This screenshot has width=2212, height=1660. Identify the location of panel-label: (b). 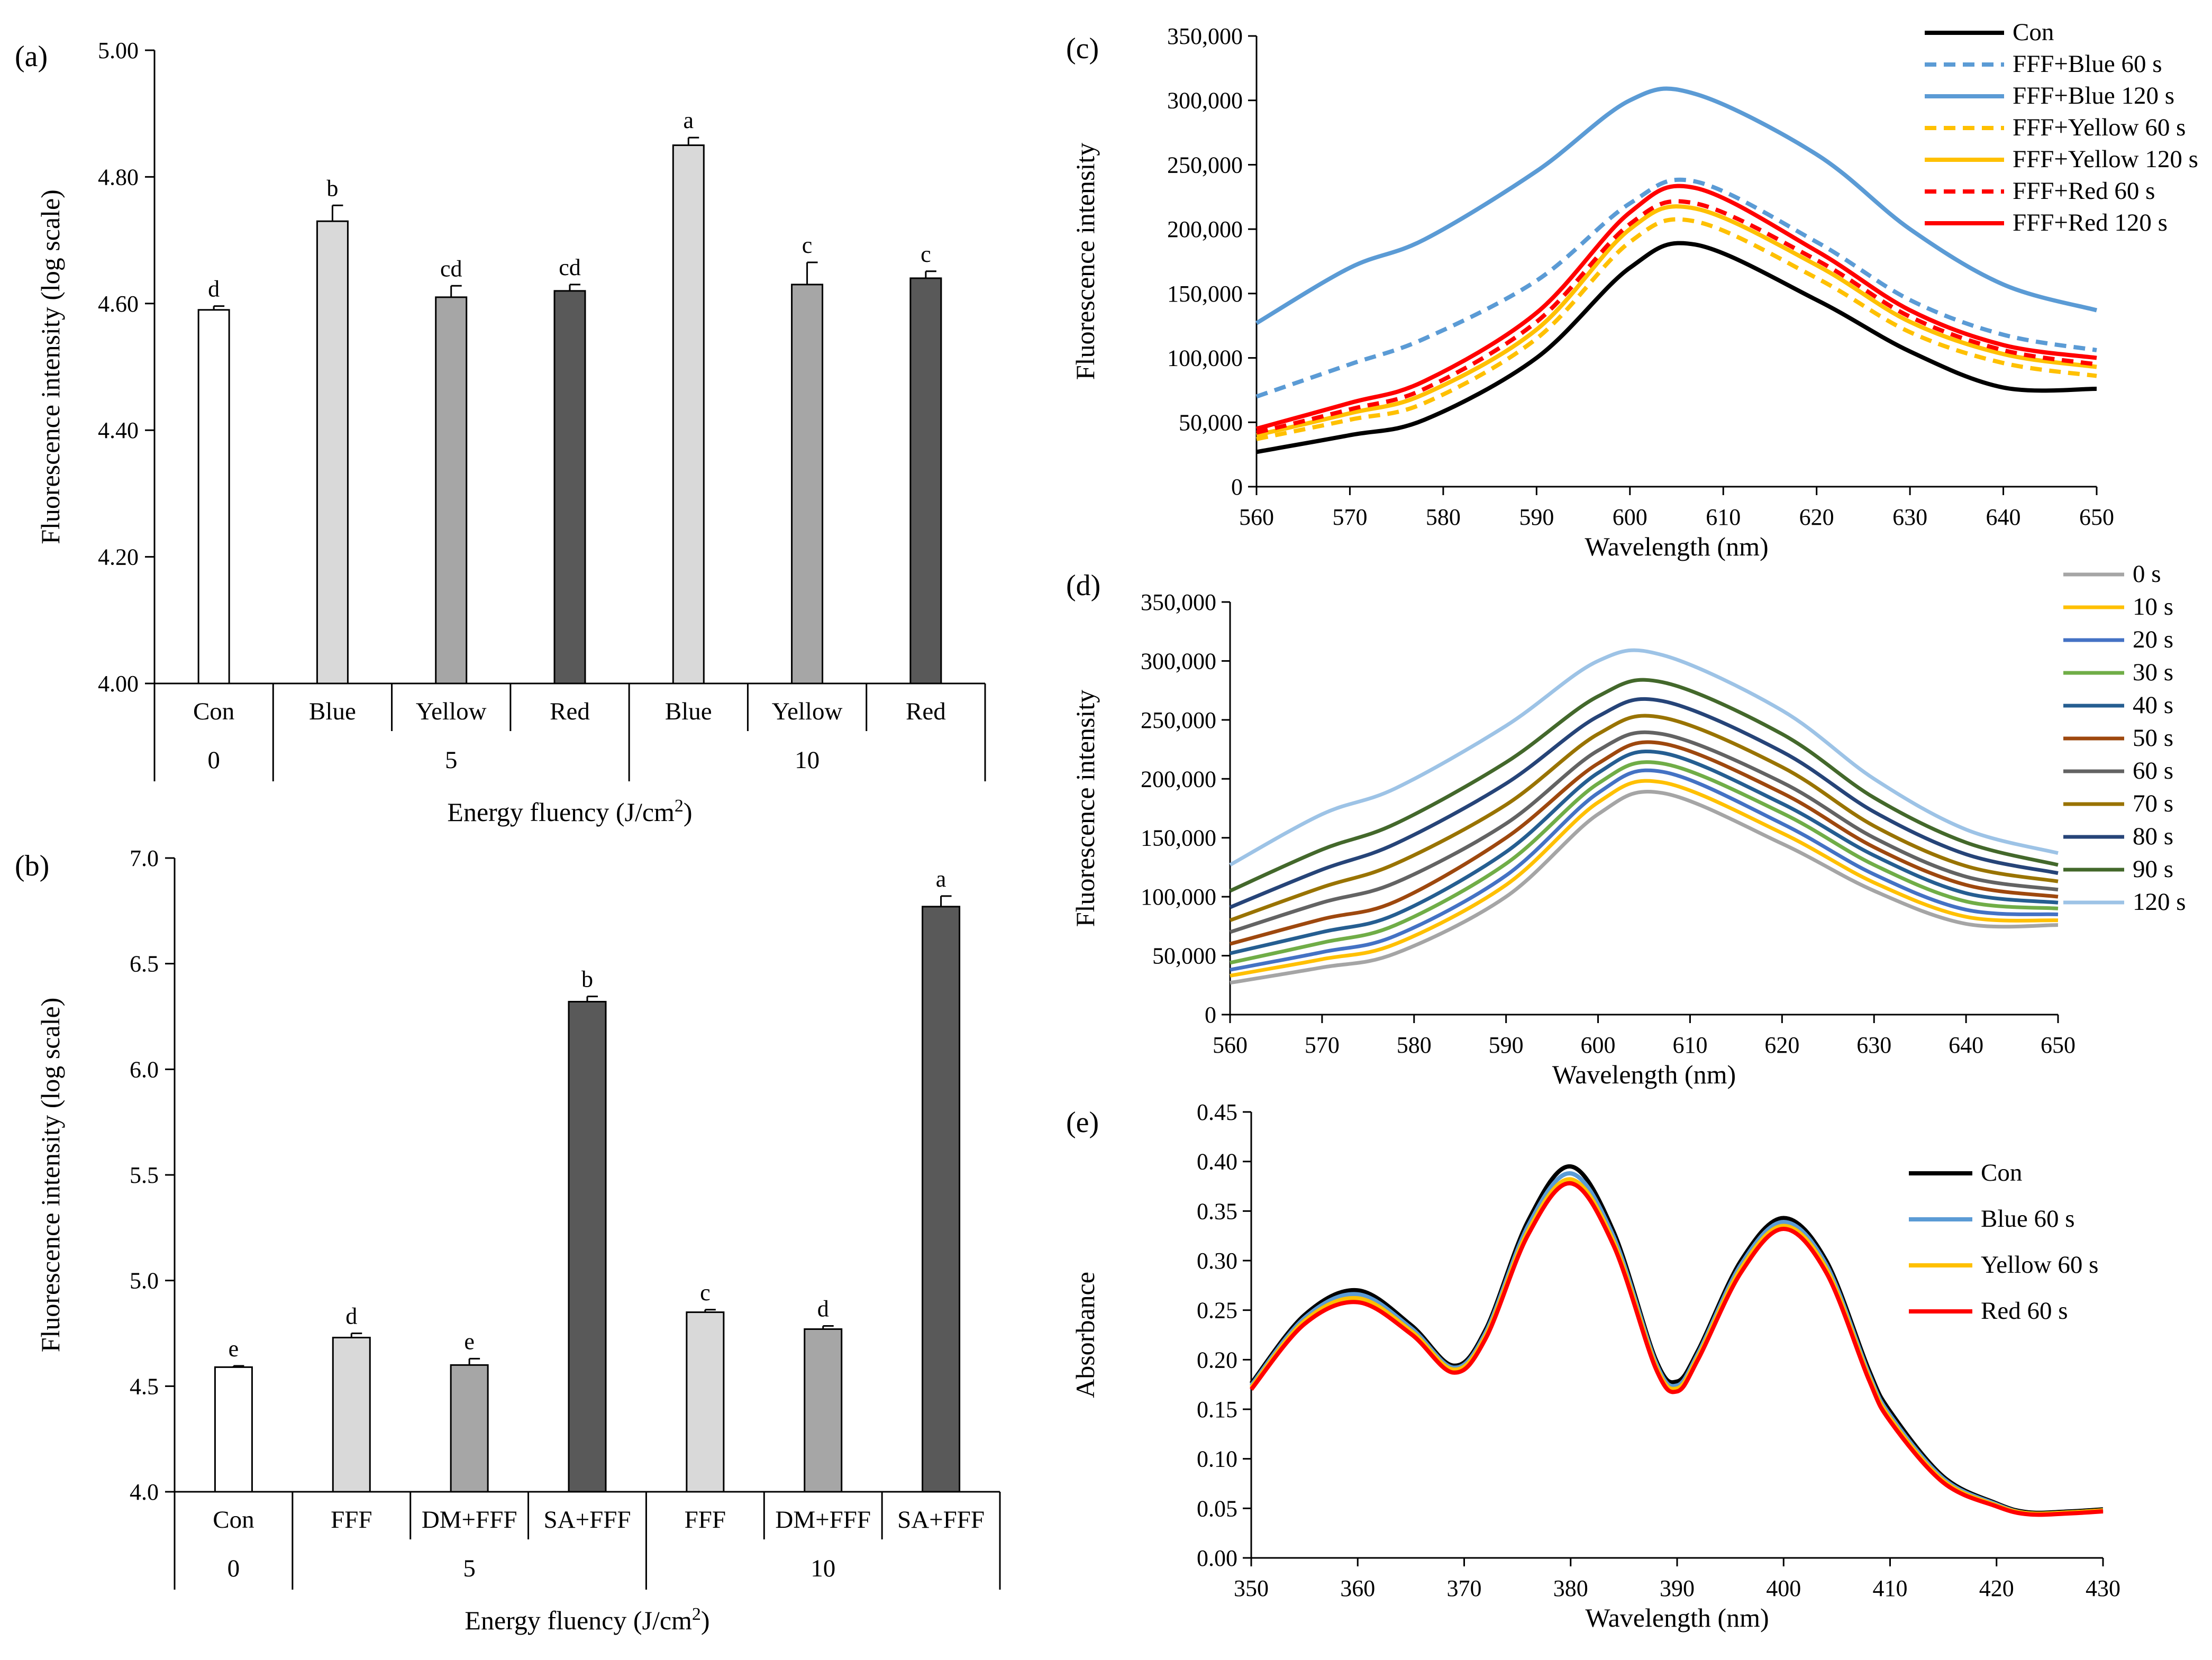
(32, 866).